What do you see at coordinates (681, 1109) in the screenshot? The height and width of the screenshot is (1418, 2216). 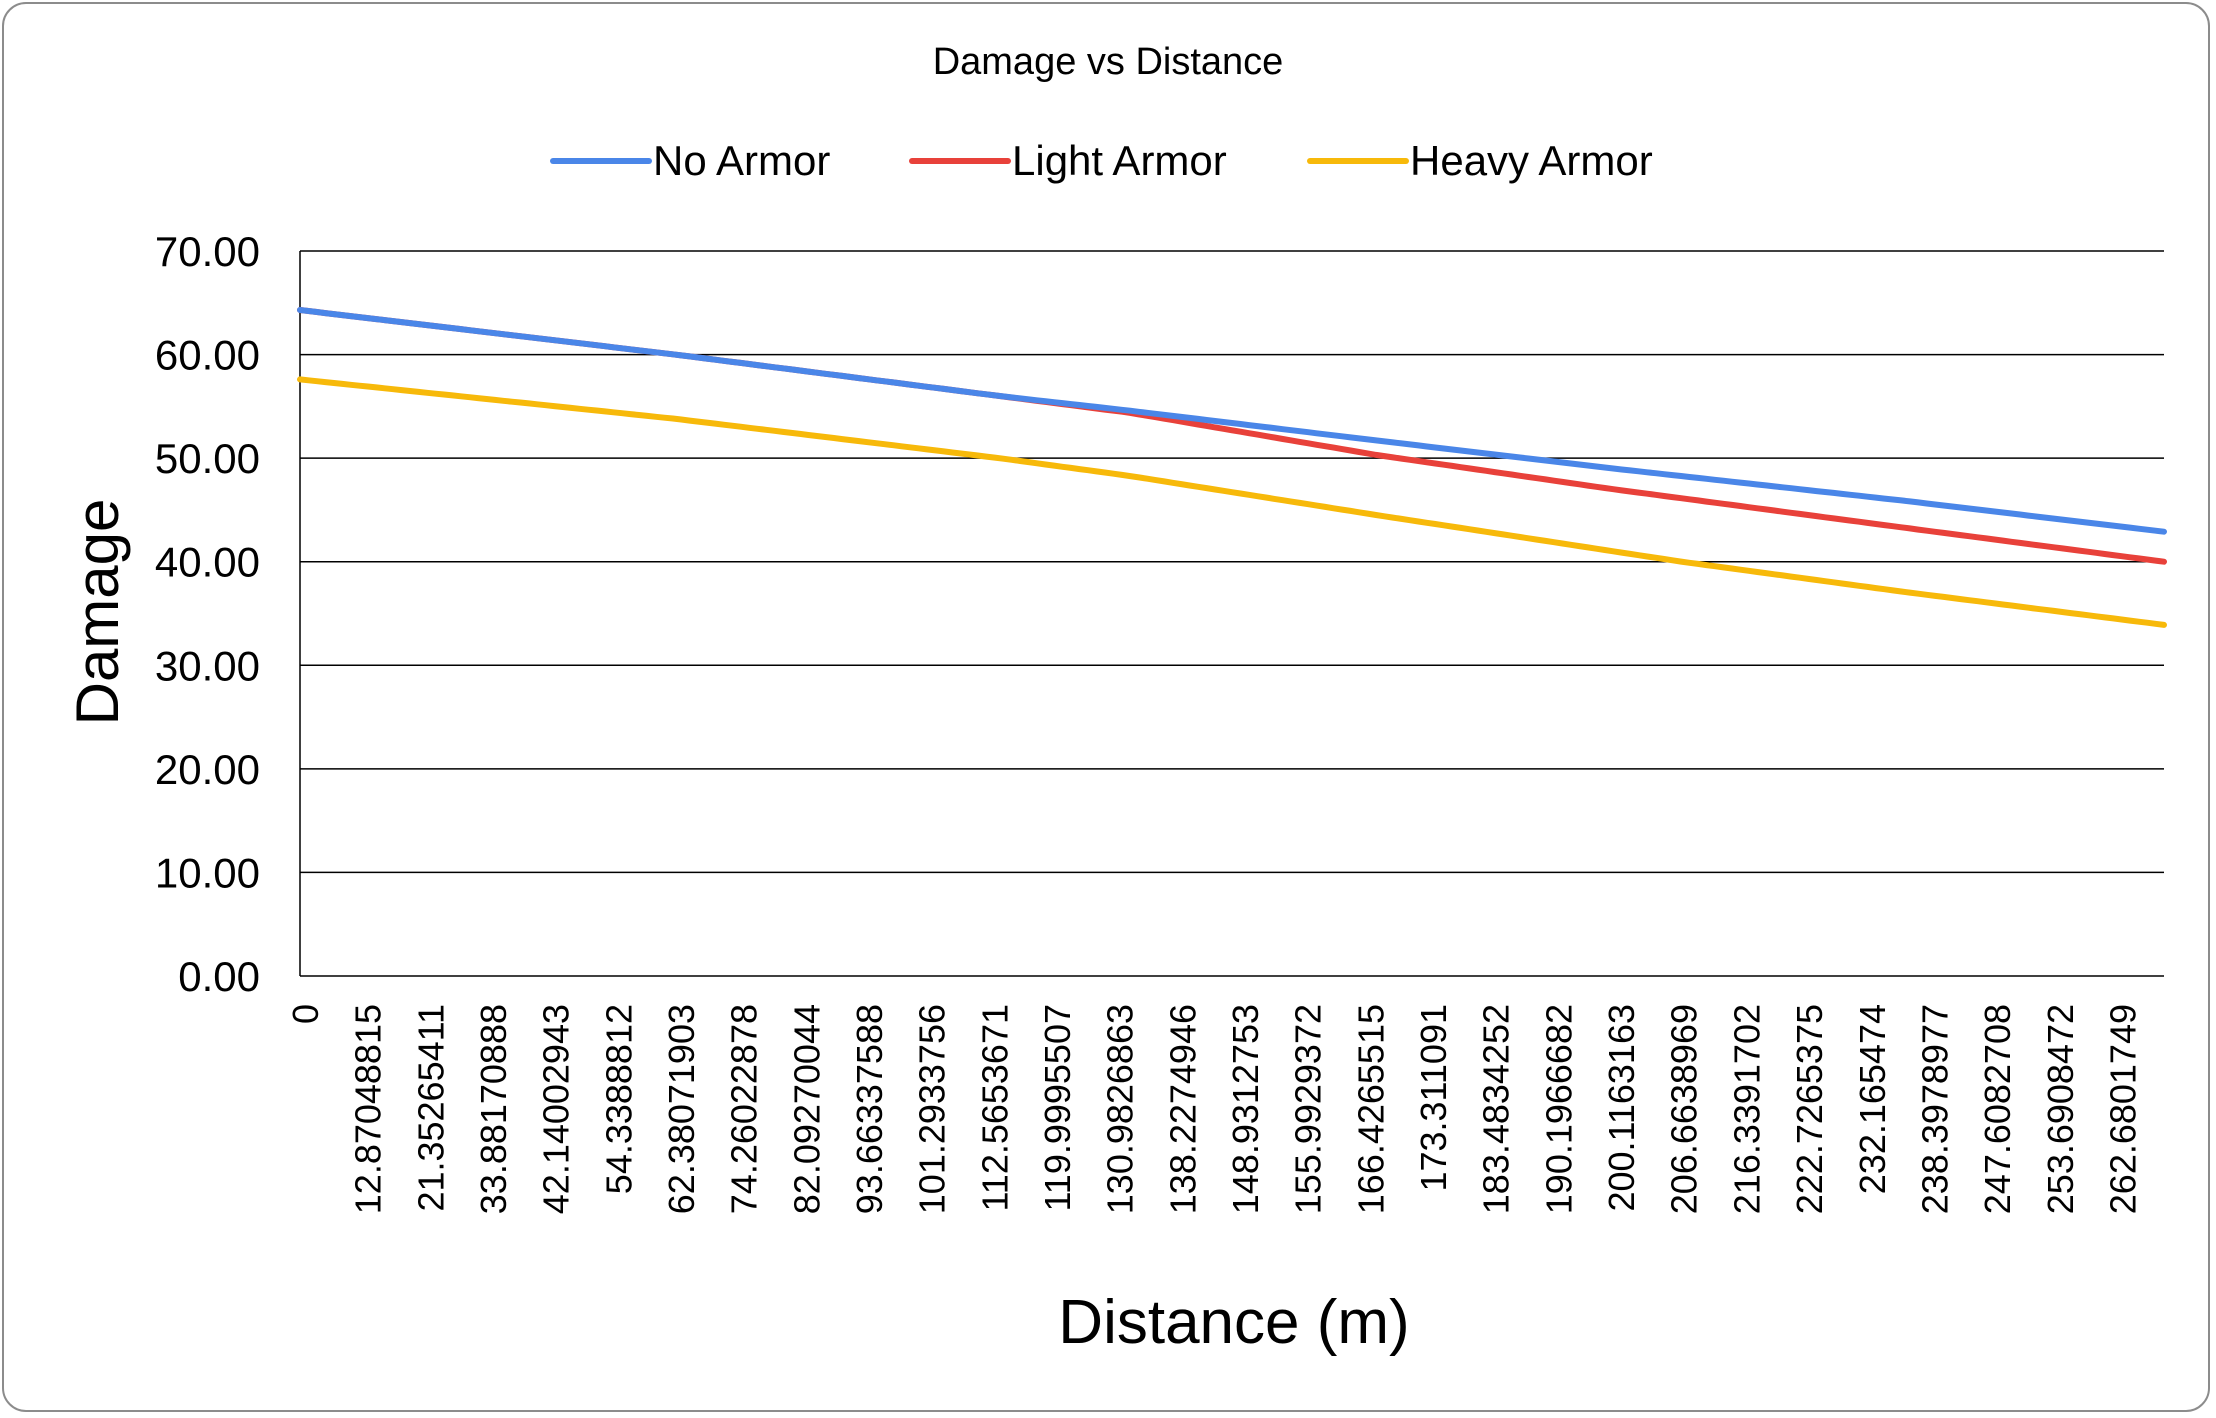 I see `x-tick-label: 62.38071903` at bounding box center [681, 1109].